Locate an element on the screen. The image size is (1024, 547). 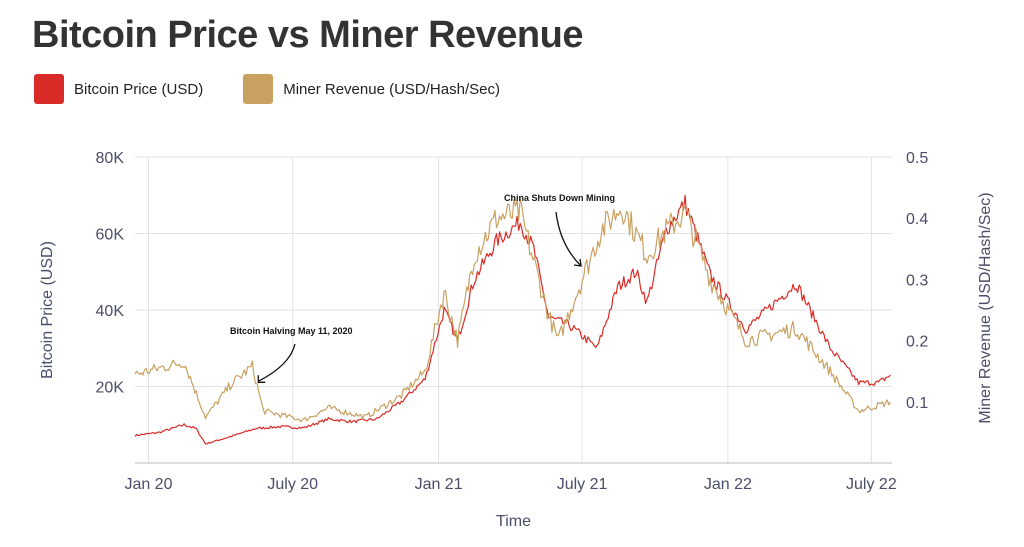
legend-item-miner-revenue: Miner Revenue (USD/Hash/Sec) is located at coordinates (371, 89).